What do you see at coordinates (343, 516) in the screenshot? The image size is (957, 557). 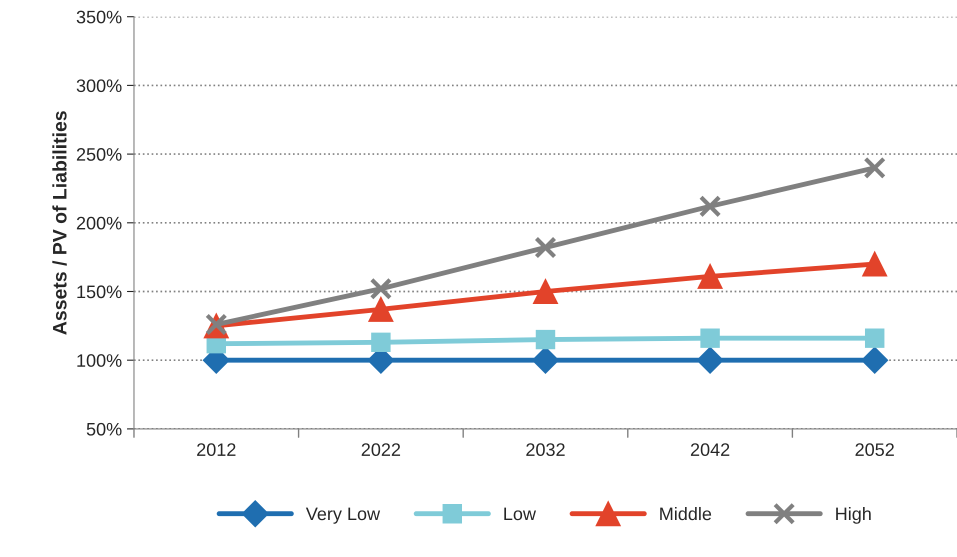 I see `legend-label: Very Low` at bounding box center [343, 516].